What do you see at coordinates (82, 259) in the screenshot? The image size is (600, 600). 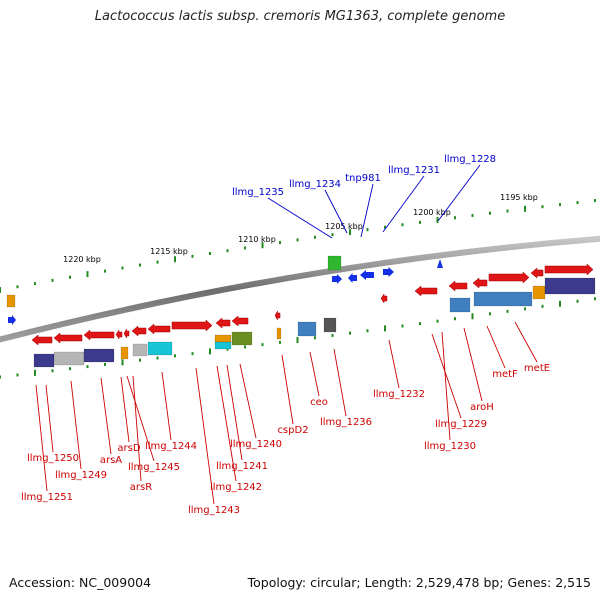 I see `ruler-label: 1220 kbp` at bounding box center [82, 259].